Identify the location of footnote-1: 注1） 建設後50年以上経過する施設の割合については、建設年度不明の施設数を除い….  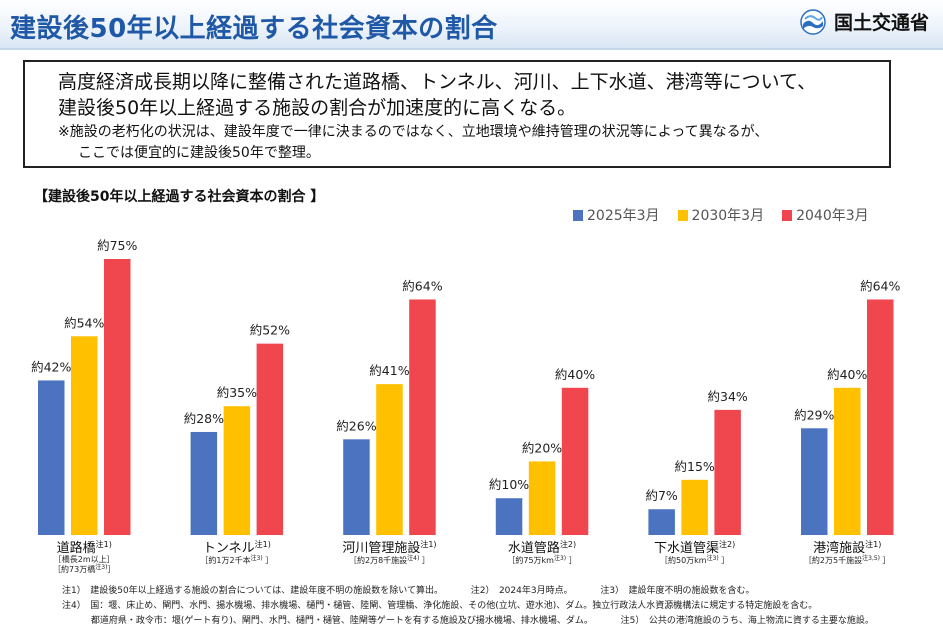
(252, 591).